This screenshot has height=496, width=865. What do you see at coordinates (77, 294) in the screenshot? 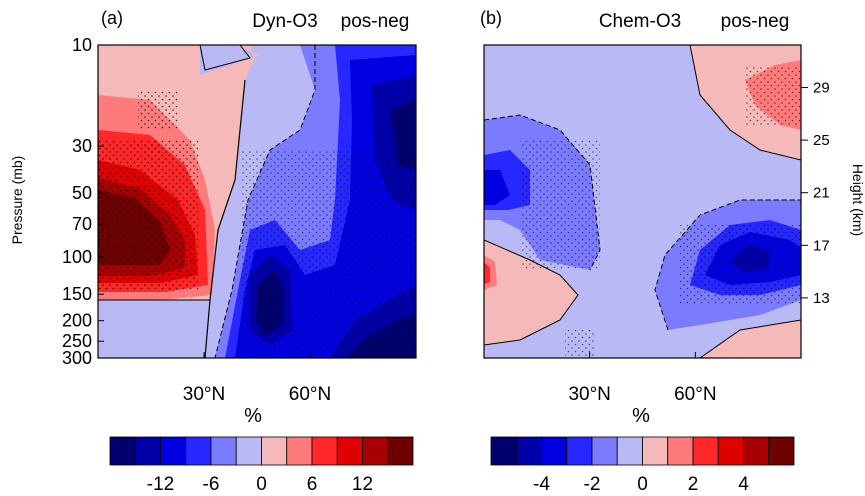
I see `y-tick-label: 150` at bounding box center [77, 294].